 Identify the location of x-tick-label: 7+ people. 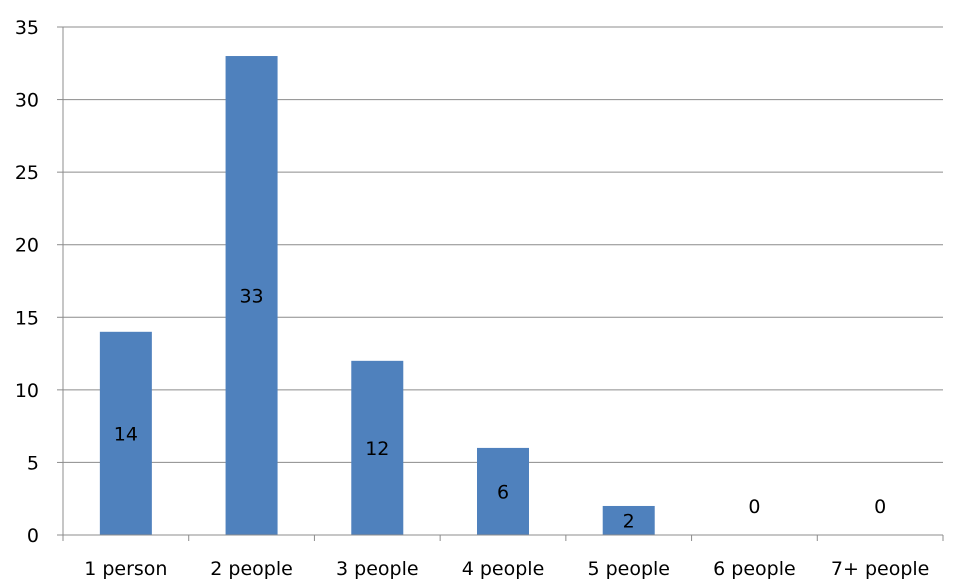
(880, 569).